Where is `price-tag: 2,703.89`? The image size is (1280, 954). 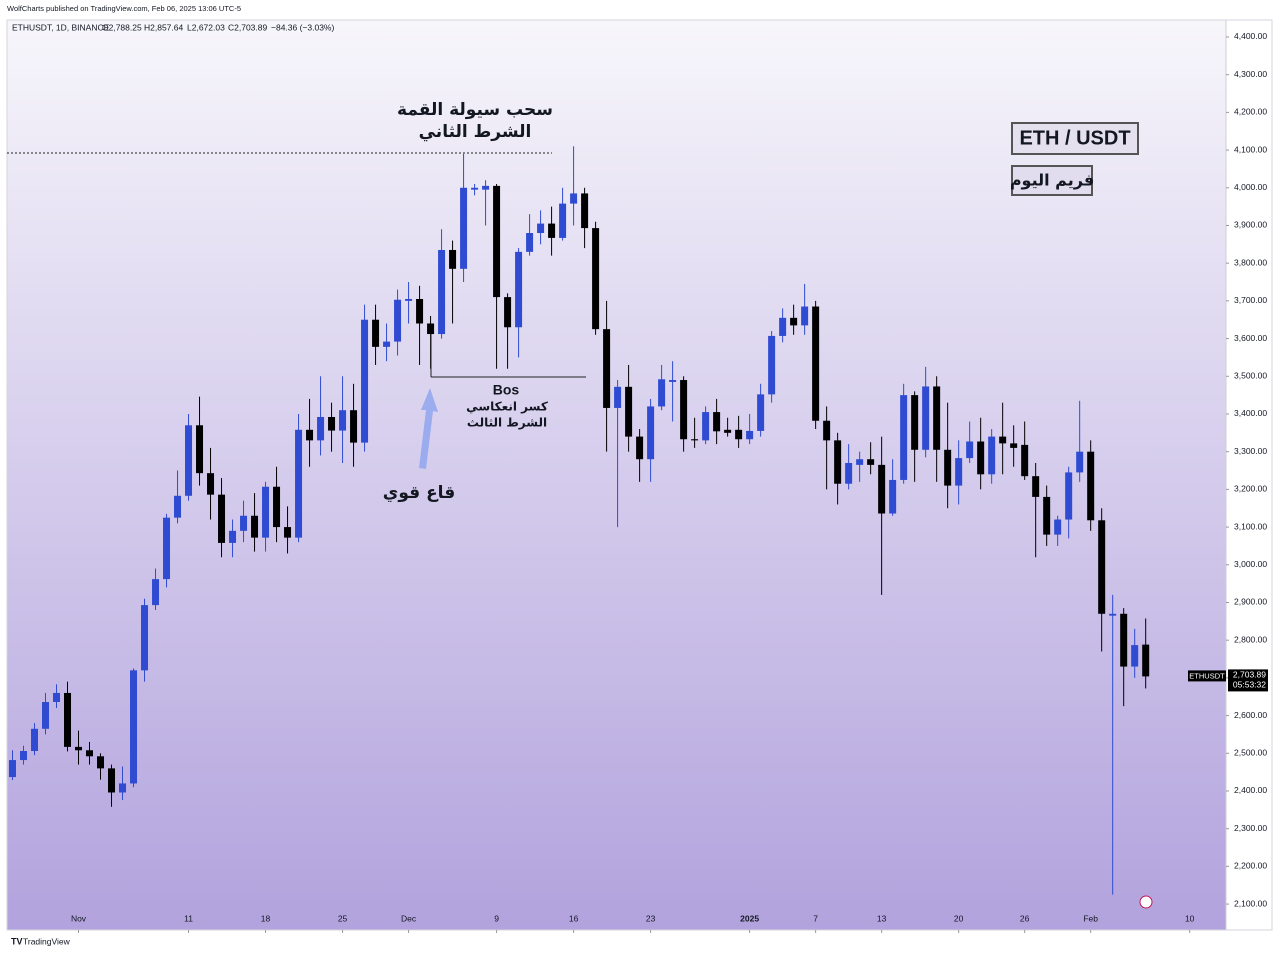
price-tag: 2,703.89 is located at coordinates (1249, 675).